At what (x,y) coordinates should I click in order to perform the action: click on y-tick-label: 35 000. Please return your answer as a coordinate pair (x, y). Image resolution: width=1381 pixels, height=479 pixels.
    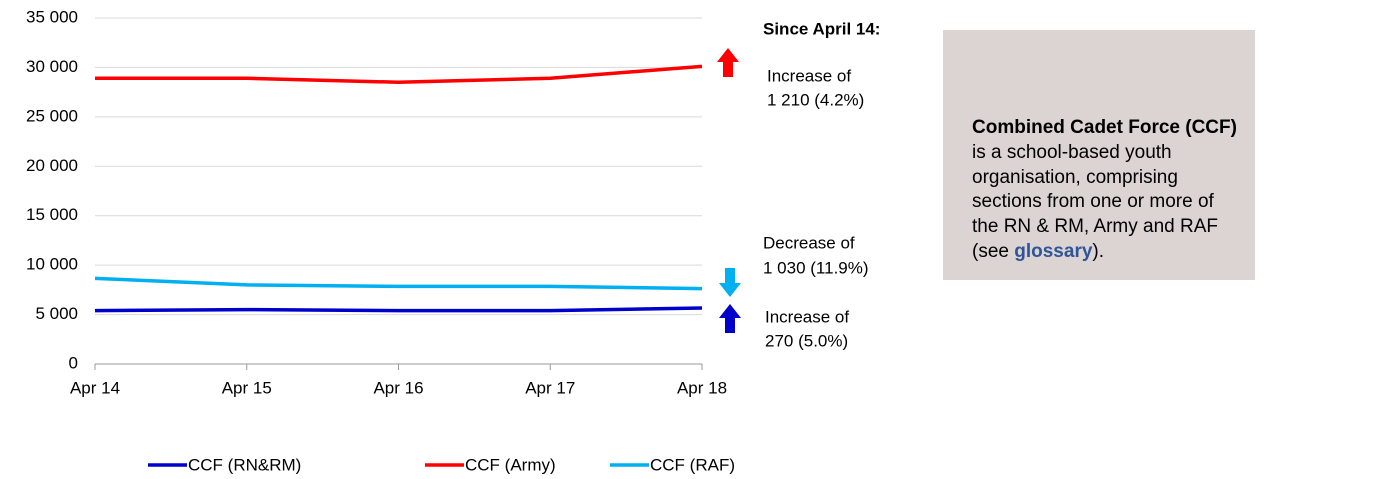
    Looking at the image, I should click on (52, 16).